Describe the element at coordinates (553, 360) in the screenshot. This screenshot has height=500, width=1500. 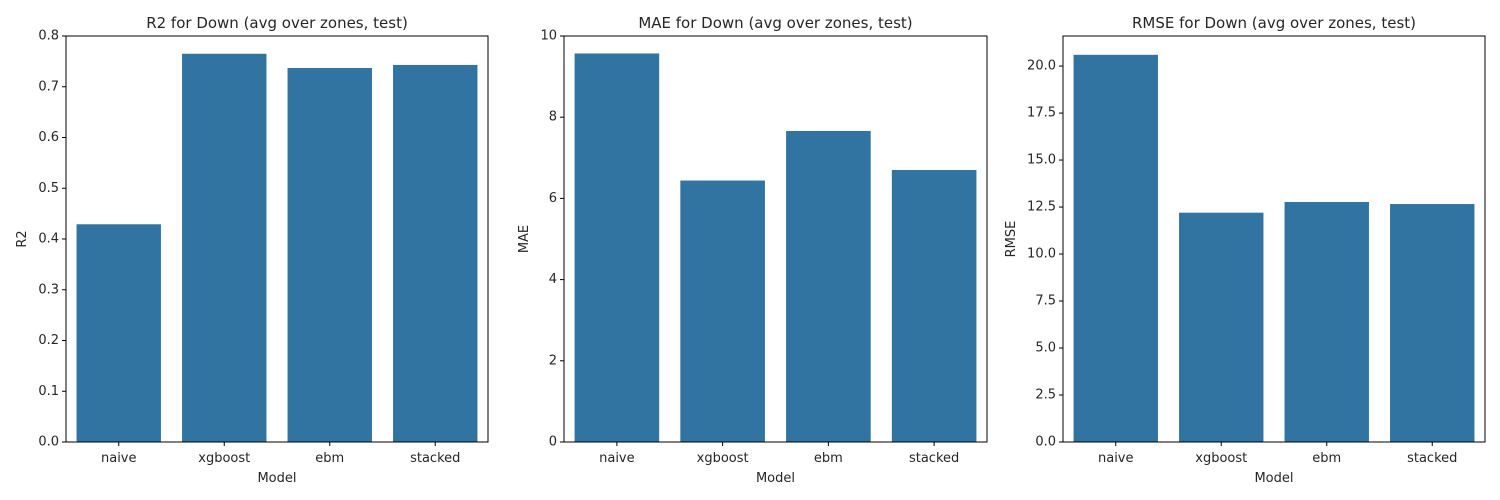
I see `y-tick-label: 2` at that location.